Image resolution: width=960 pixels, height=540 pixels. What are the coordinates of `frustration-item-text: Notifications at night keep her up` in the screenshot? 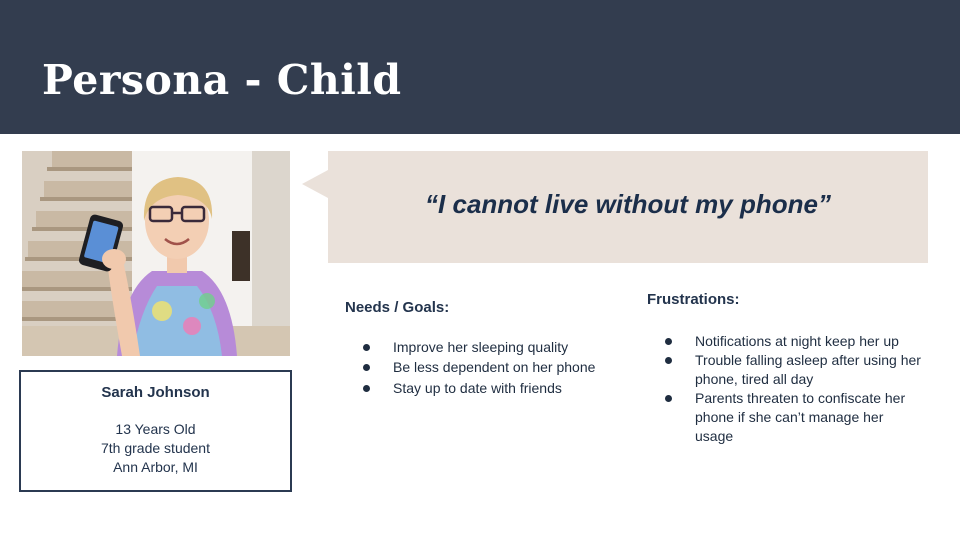 It's located at (797, 341).